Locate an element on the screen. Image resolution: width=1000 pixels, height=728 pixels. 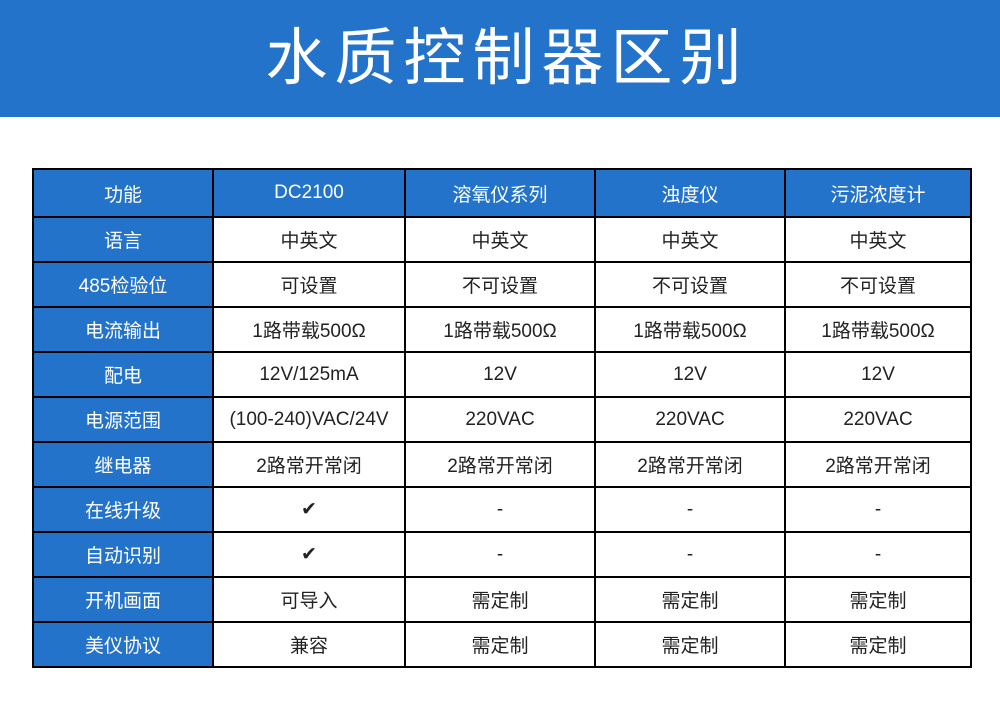
table-row: 自动识别 ✔ - - - is located at coordinates (502, 554).